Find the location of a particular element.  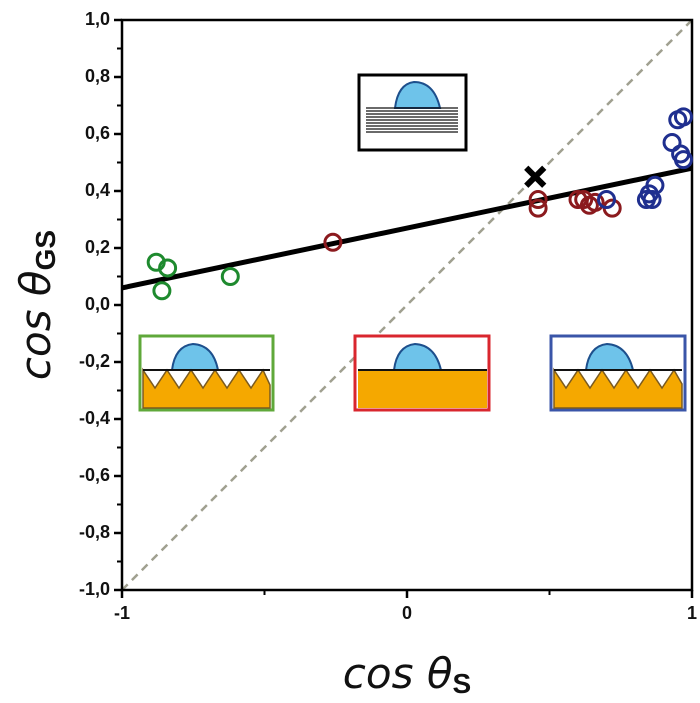

y-tick-label: -0,6 is located at coordinates (94, 475).